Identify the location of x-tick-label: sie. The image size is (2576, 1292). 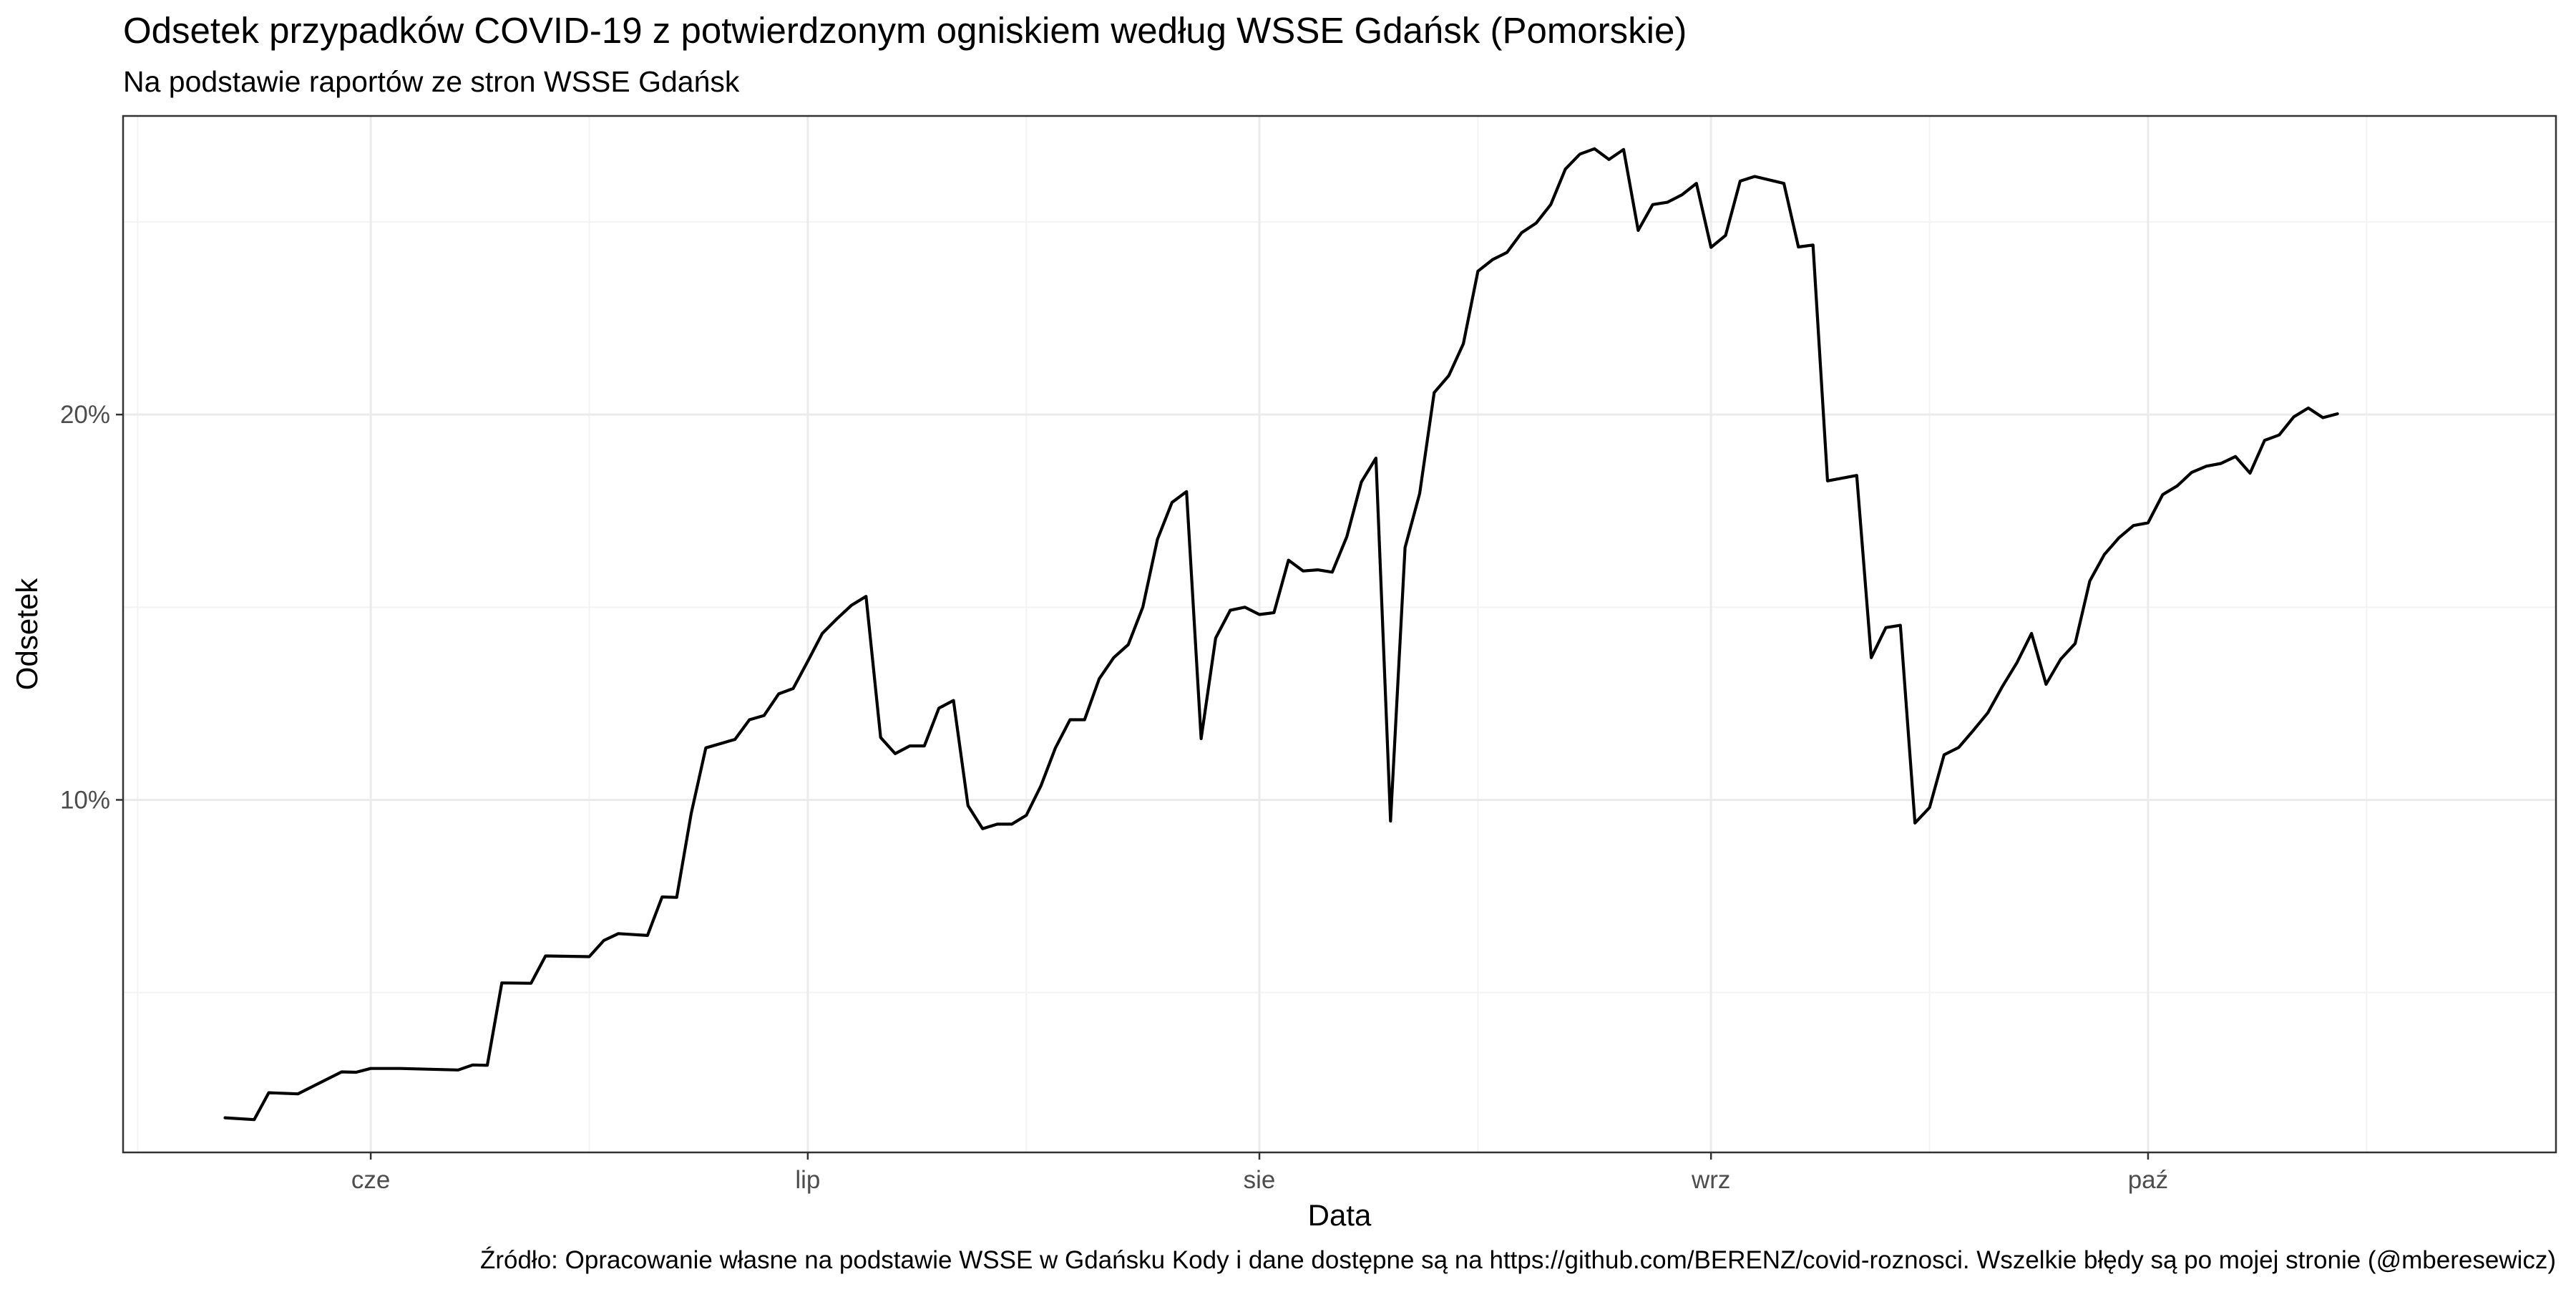
(1260, 1180).